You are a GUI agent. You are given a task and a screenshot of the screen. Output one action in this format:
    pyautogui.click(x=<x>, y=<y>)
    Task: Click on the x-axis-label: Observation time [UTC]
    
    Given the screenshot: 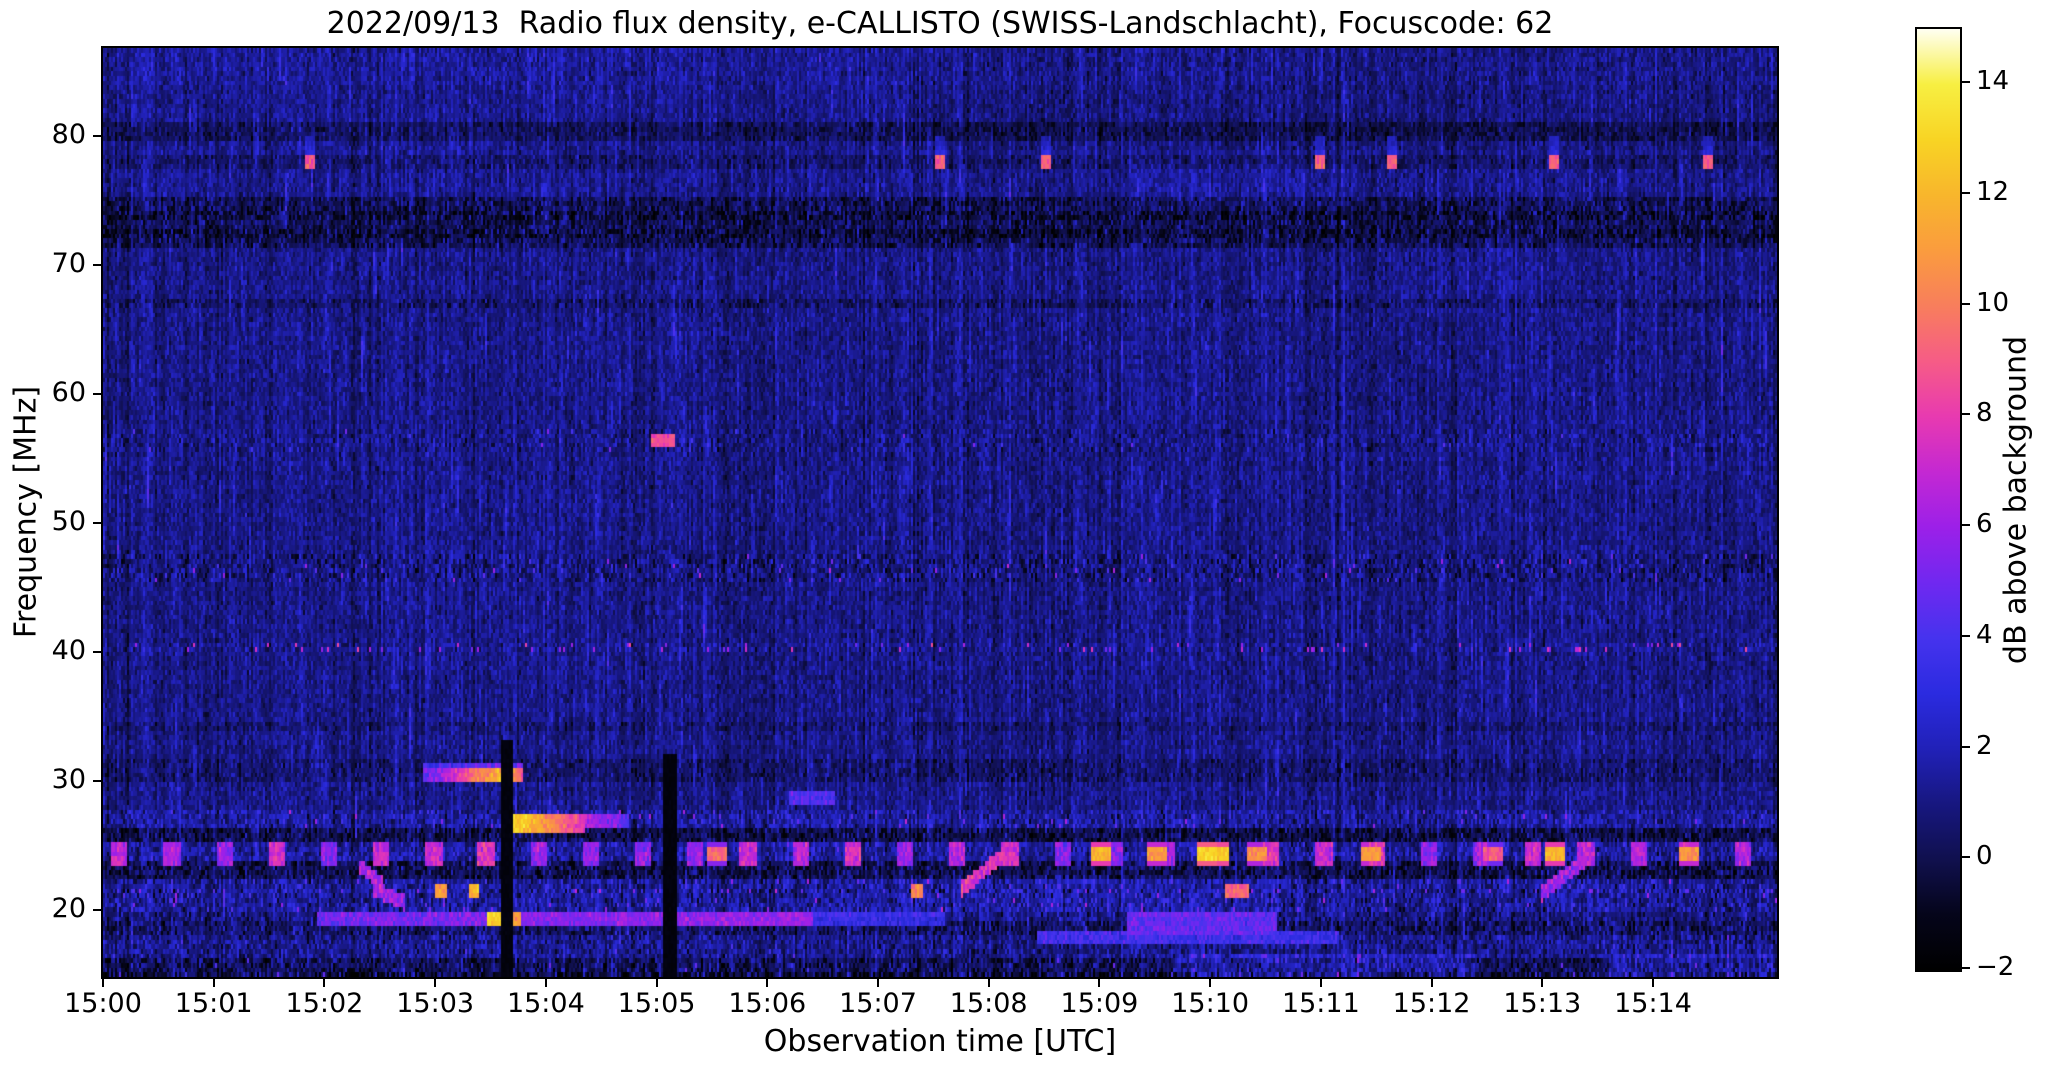 What is the action you would take?
    pyautogui.click(x=940, y=1041)
    